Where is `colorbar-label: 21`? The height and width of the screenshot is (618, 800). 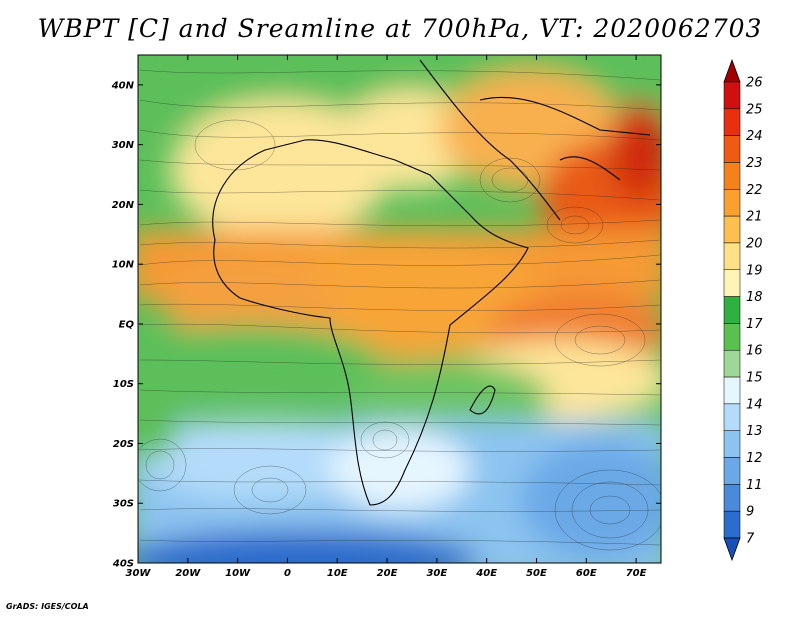 colorbar-label: 21 is located at coordinates (754, 217).